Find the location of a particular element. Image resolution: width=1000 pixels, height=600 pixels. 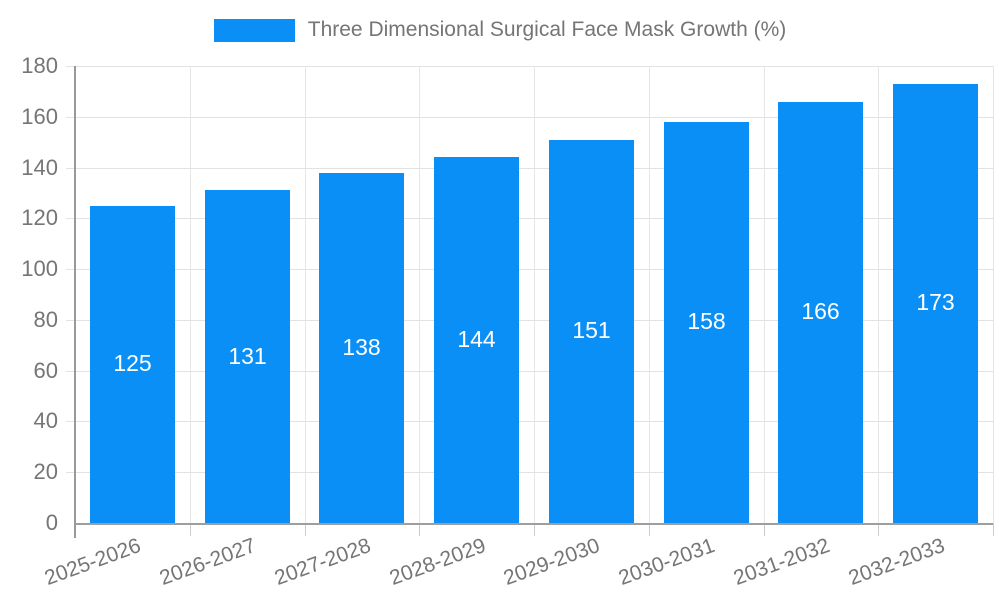

bar-2031-2032 is located at coordinates (820, 312).